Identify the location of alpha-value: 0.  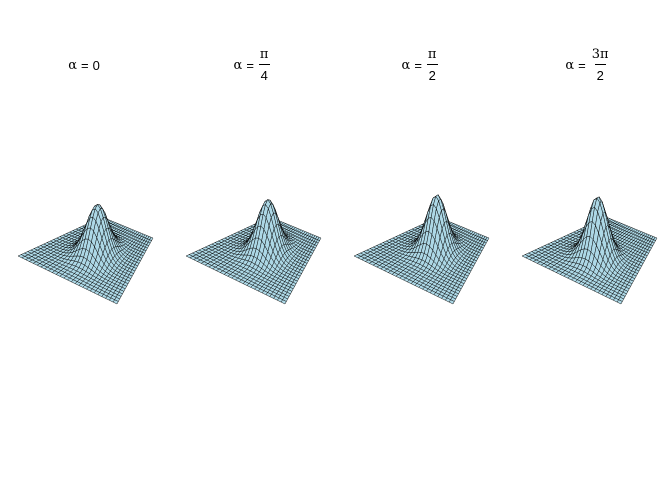
(96, 65).